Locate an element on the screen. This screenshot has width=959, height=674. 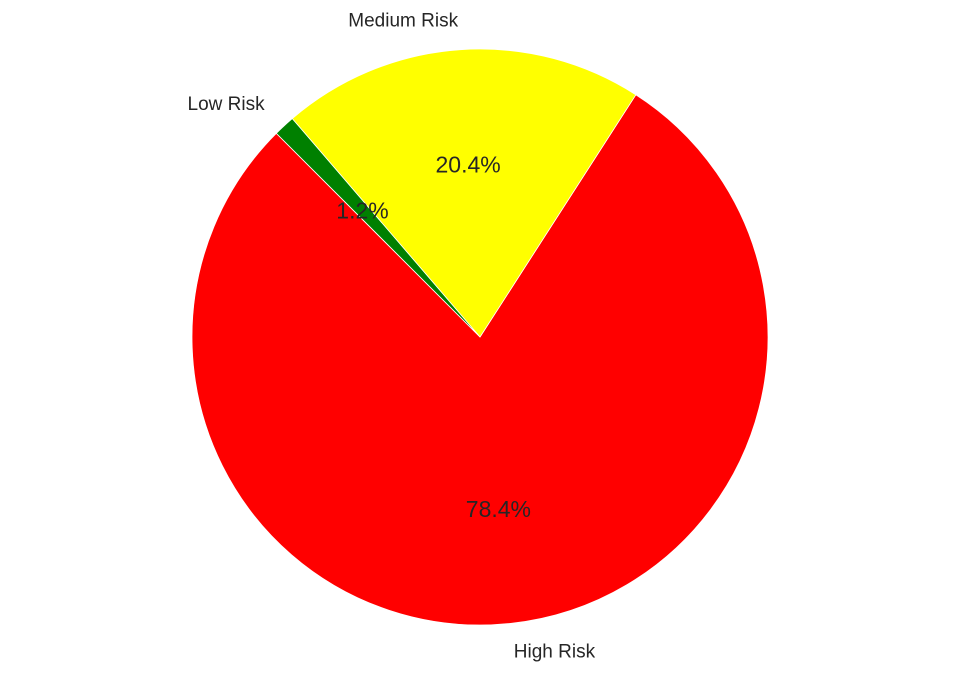
slice-label-medium-risk: Medium Risk is located at coordinates (403, 21).